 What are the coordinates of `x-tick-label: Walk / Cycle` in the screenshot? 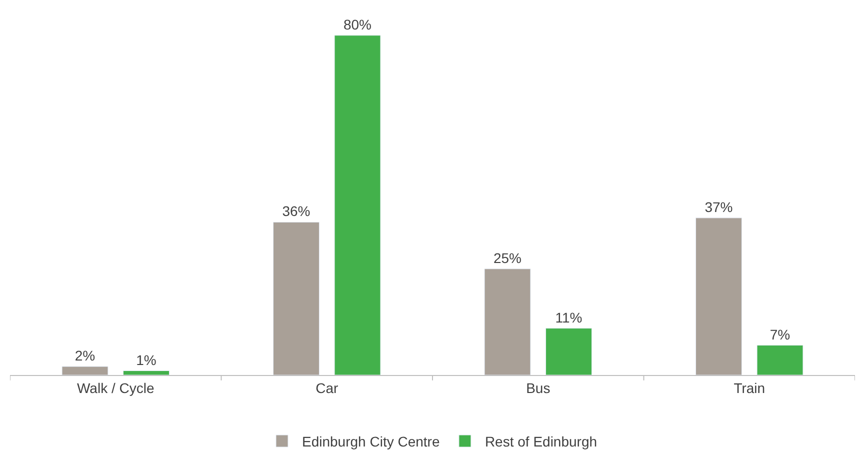 It's located at (115, 388).